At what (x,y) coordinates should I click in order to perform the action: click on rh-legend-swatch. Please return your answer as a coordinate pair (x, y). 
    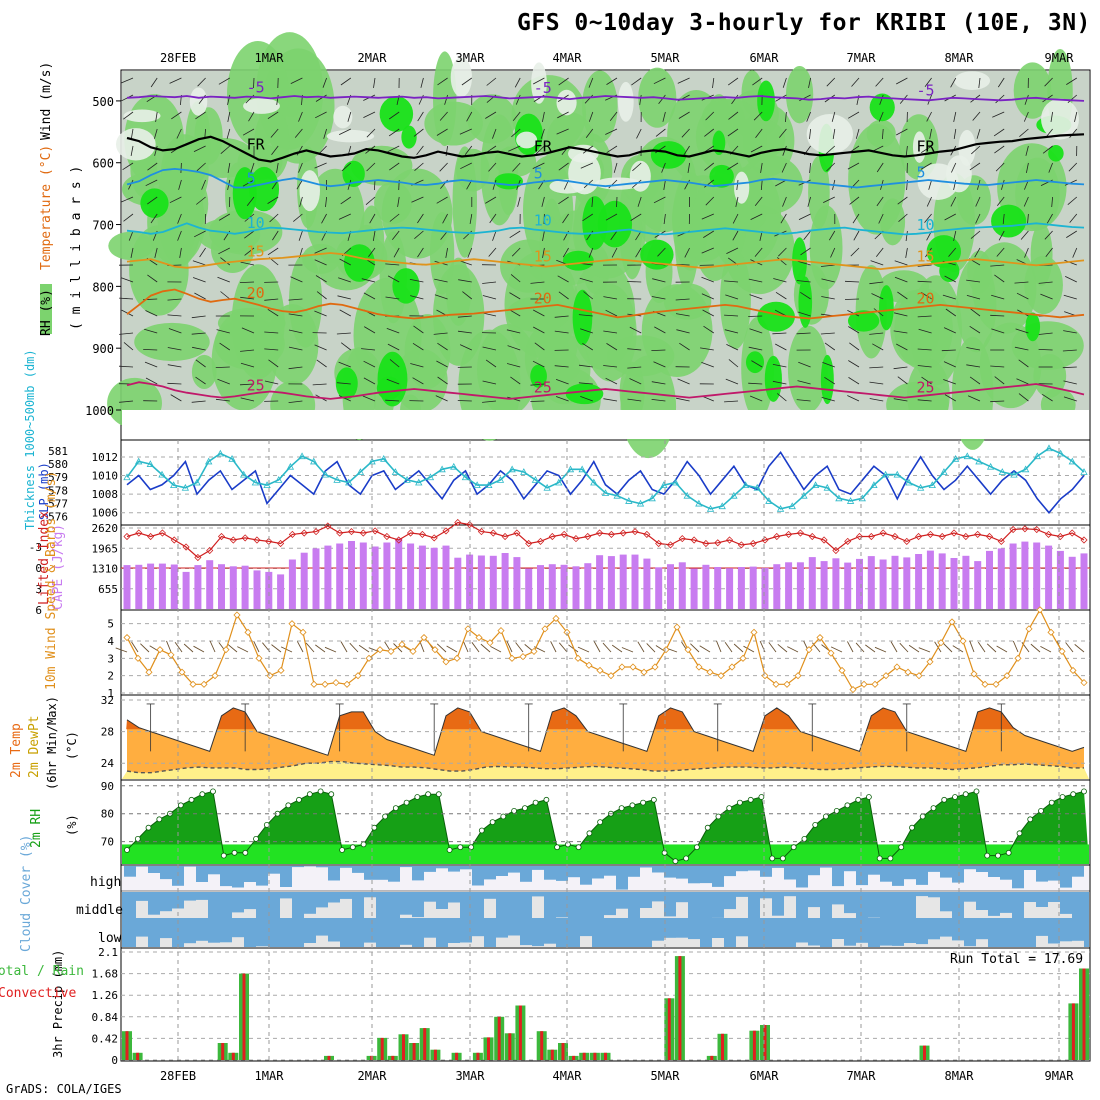
    Looking at the image, I should click on (46, 309).